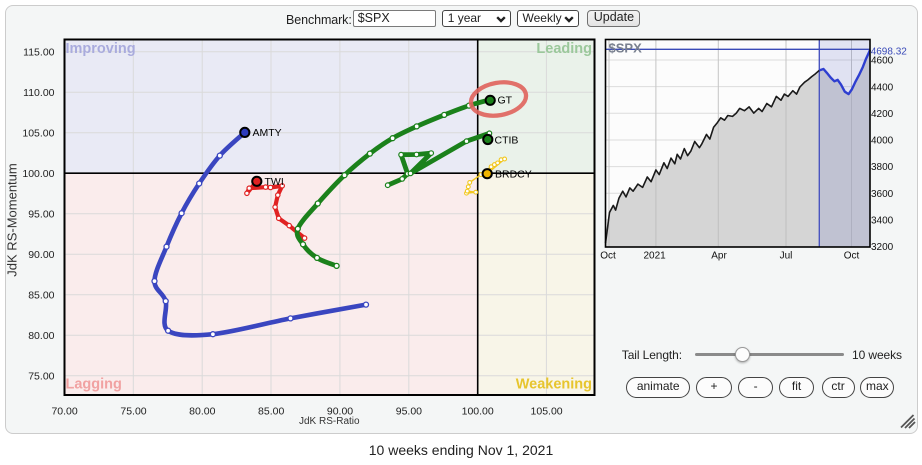  I want to click on svg-text: 4200, so click(882, 114).